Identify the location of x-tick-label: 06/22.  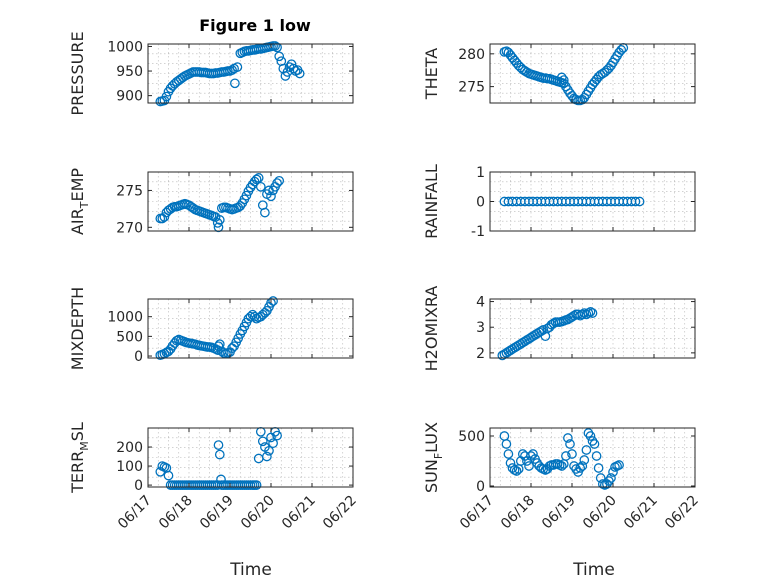
(682, 513).